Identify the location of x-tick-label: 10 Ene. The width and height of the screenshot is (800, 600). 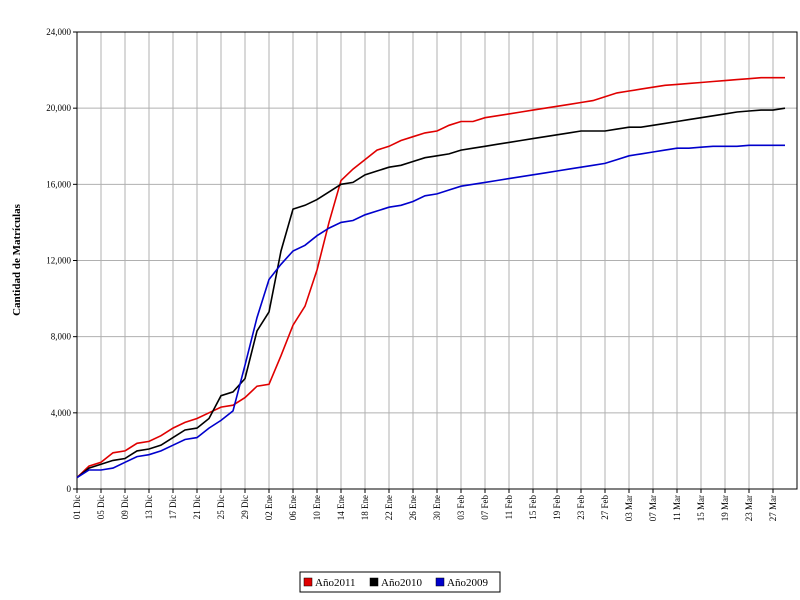
(317, 507).